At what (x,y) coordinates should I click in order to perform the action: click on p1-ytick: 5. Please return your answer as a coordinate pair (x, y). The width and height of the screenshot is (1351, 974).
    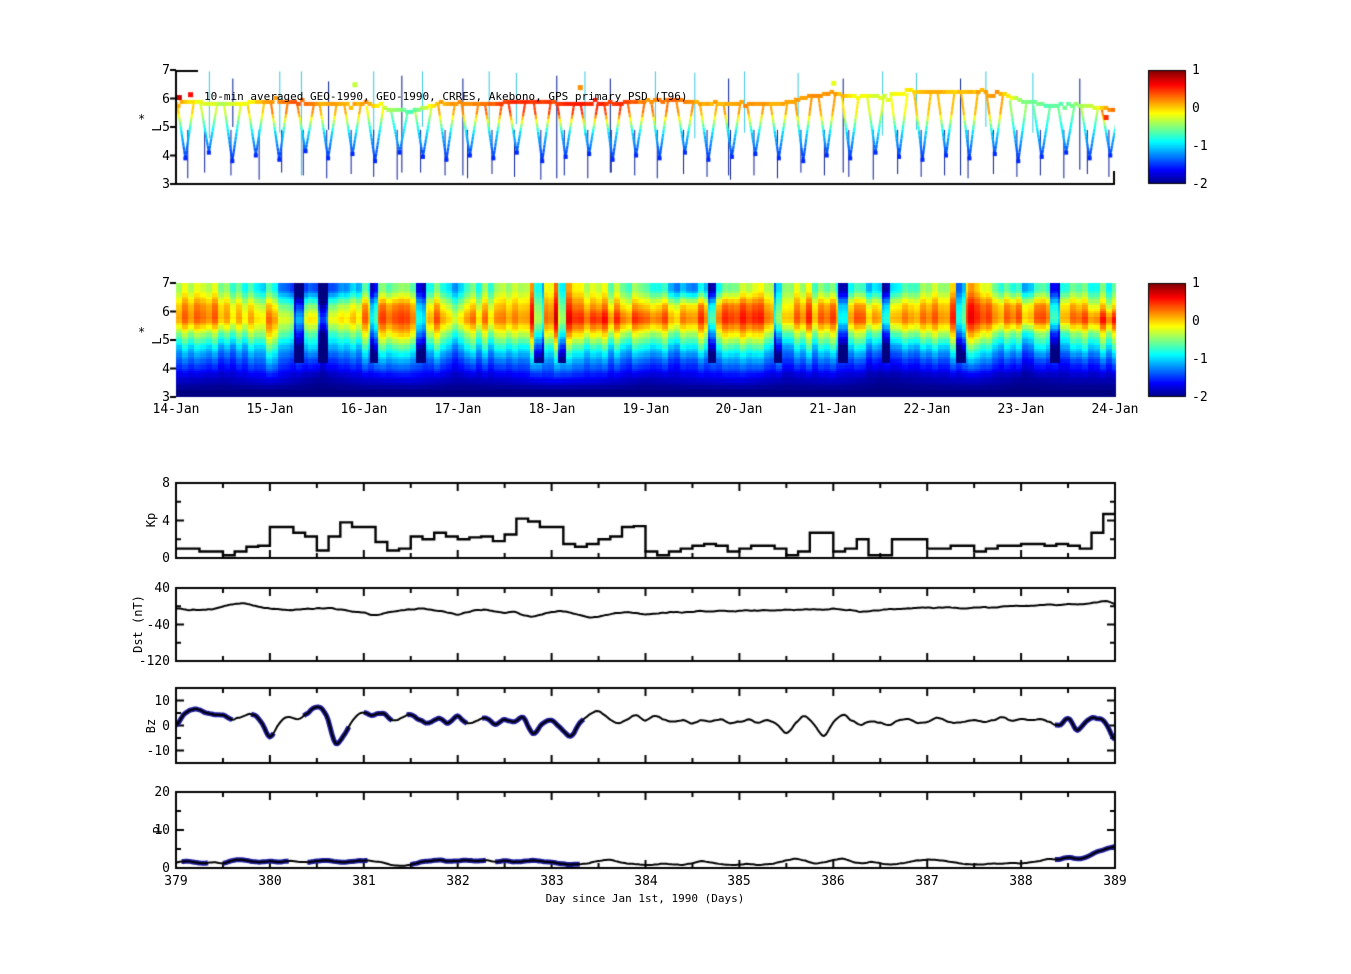
    Looking at the image, I should click on (166, 127).